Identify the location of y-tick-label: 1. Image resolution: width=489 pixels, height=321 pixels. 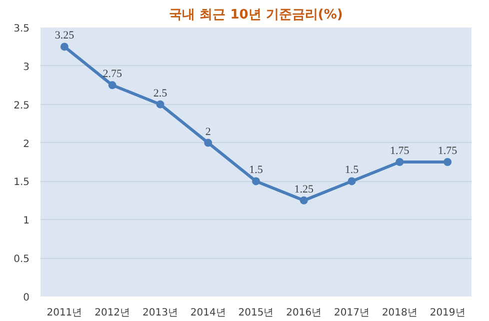
(26, 221).